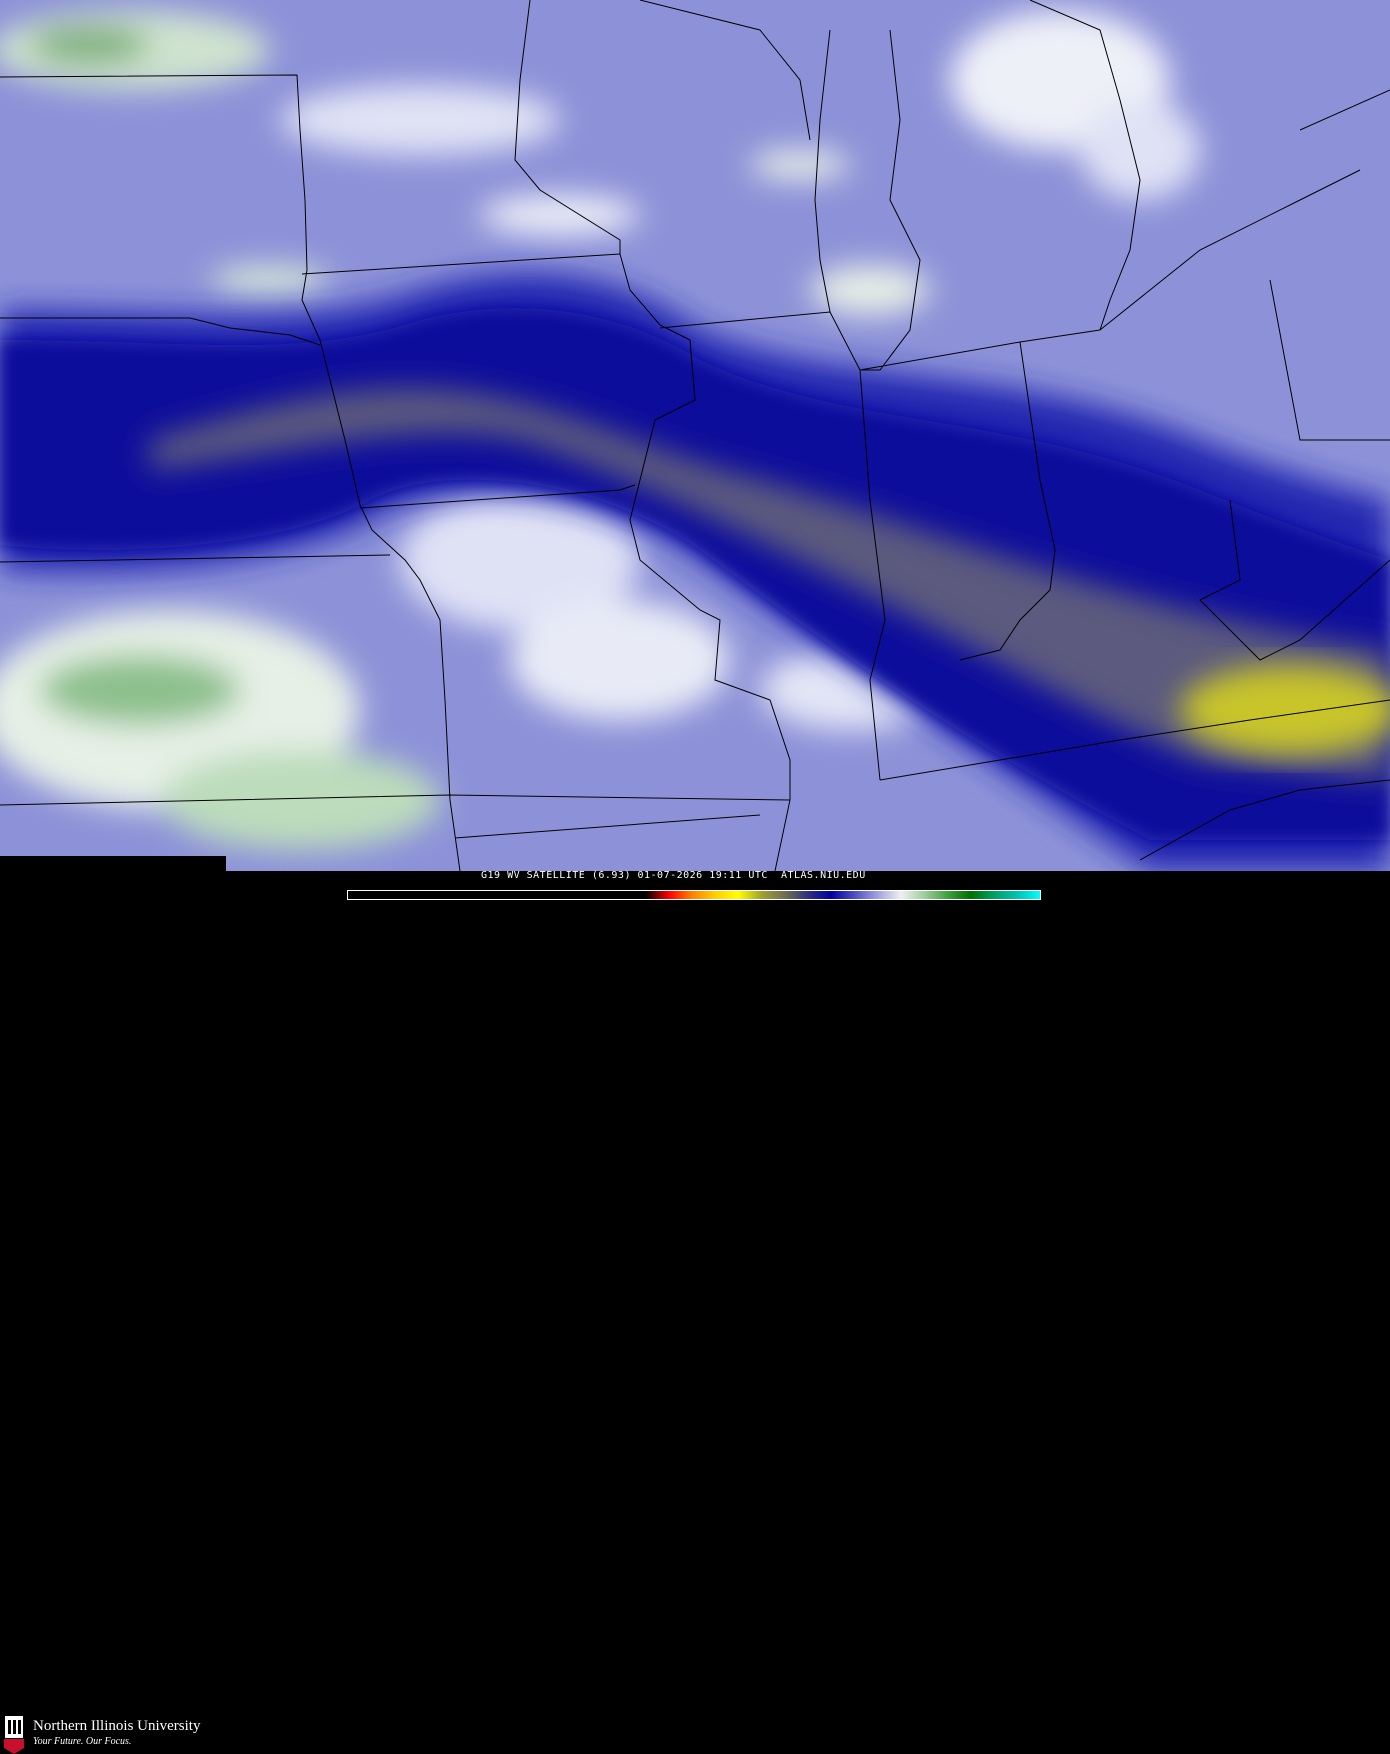  What do you see at coordinates (14, 1735) in the screenshot?
I see `niu-seal-icon` at bounding box center [14, 1735].